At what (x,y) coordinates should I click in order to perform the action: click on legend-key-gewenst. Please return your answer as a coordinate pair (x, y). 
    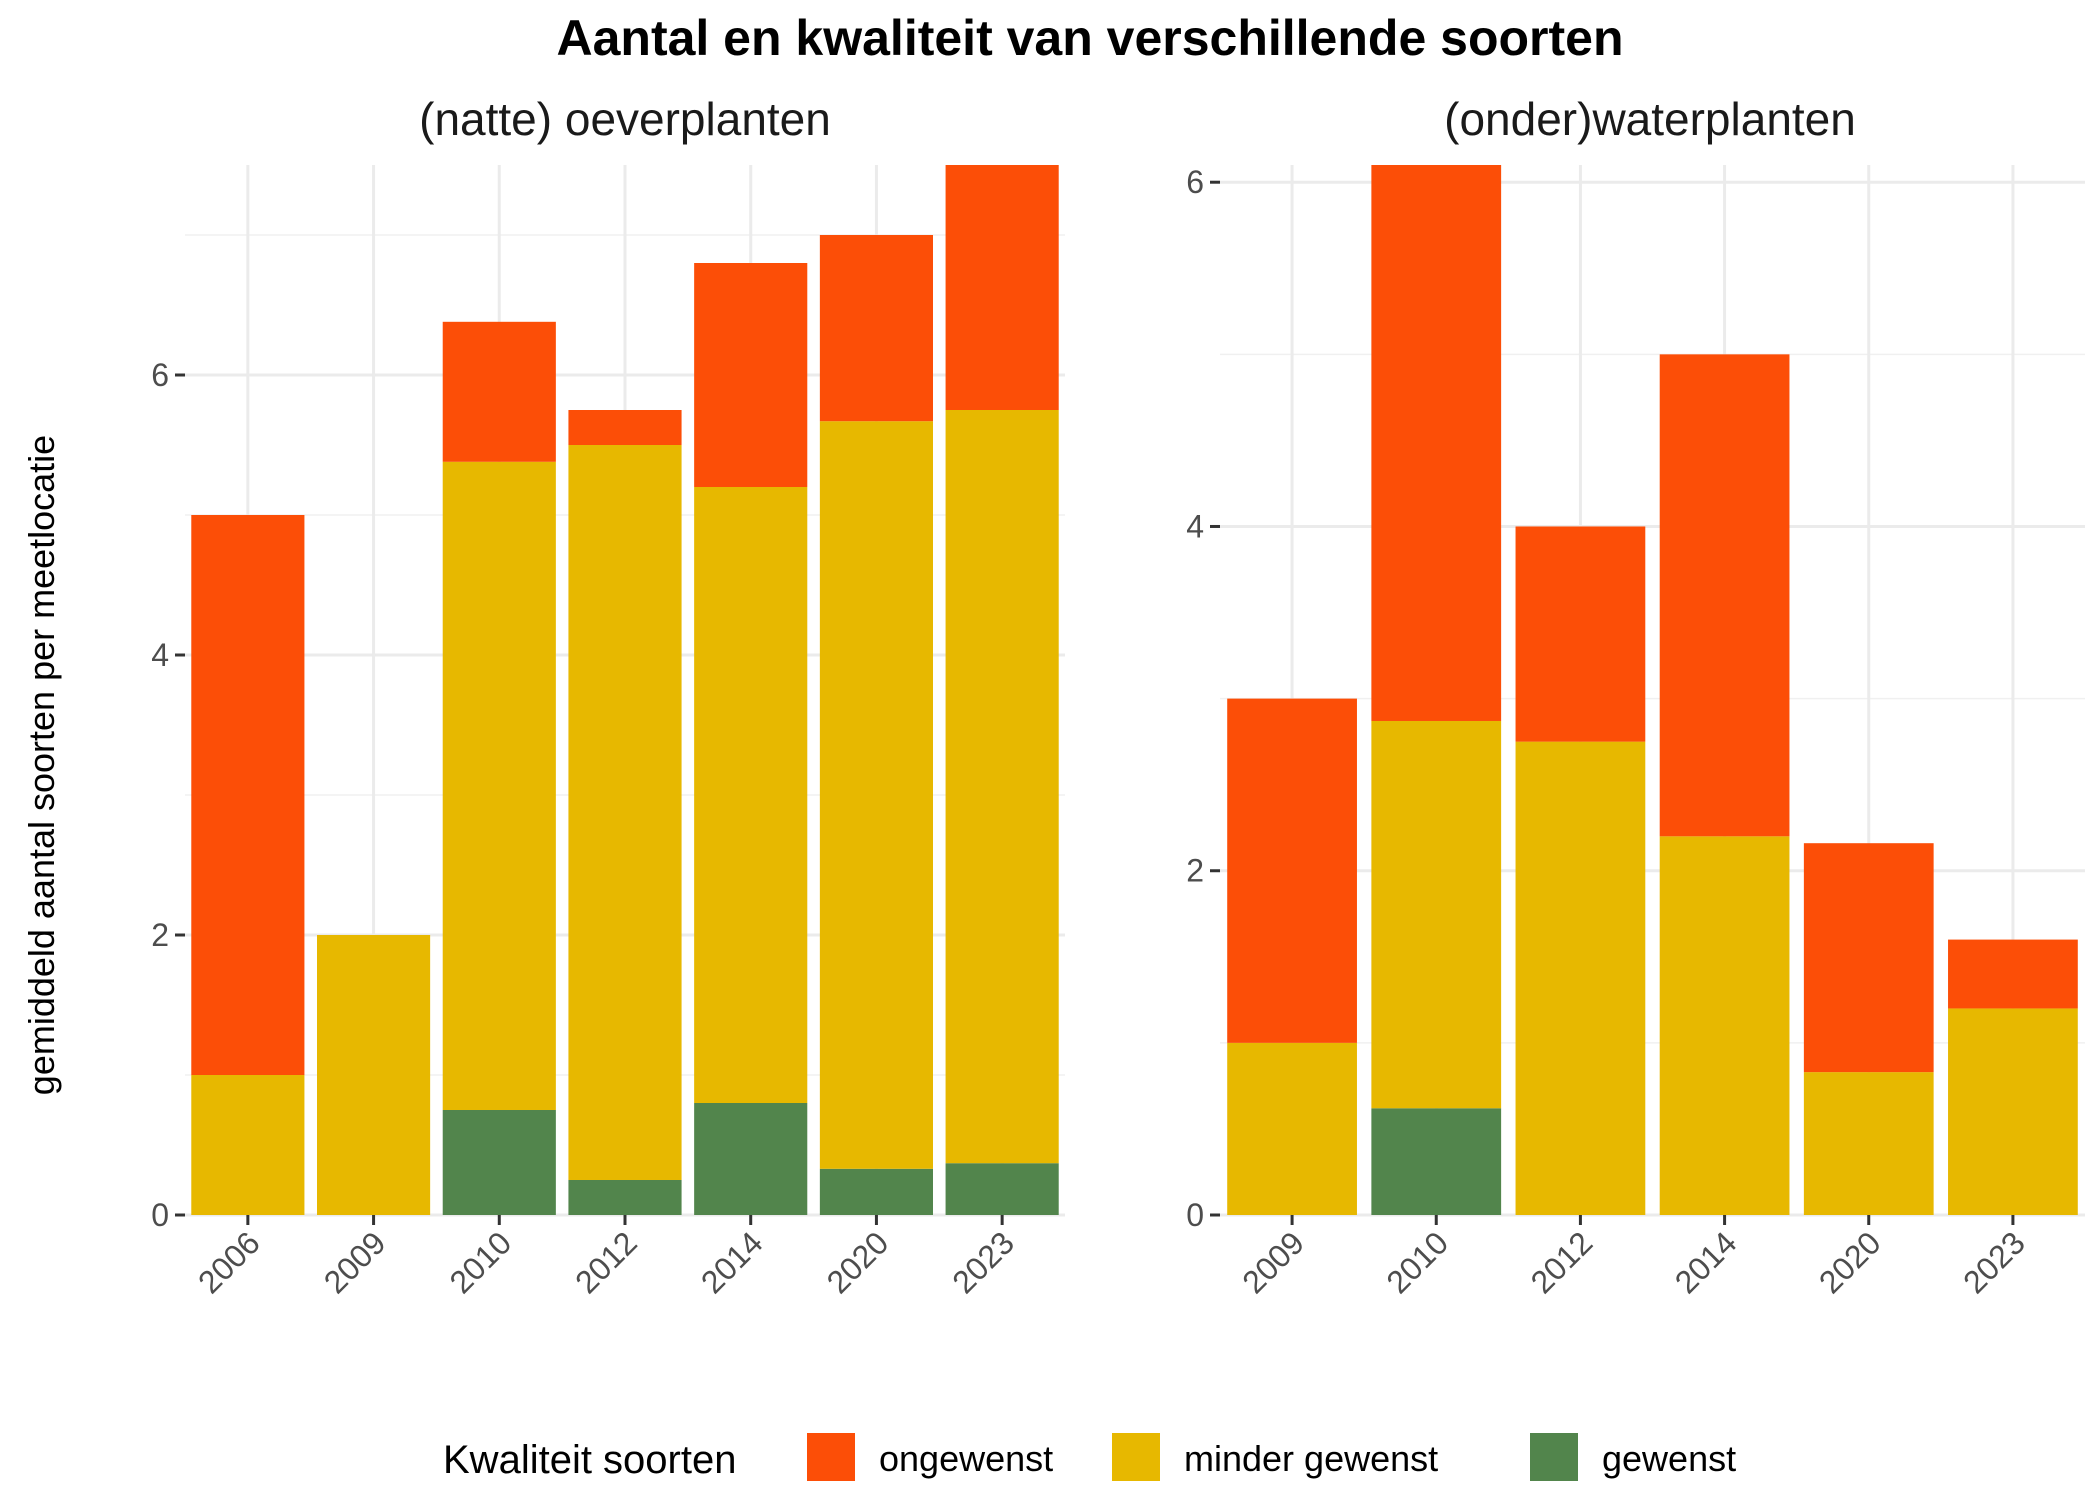
    Looking at the image, I should click on (1554, 1457).